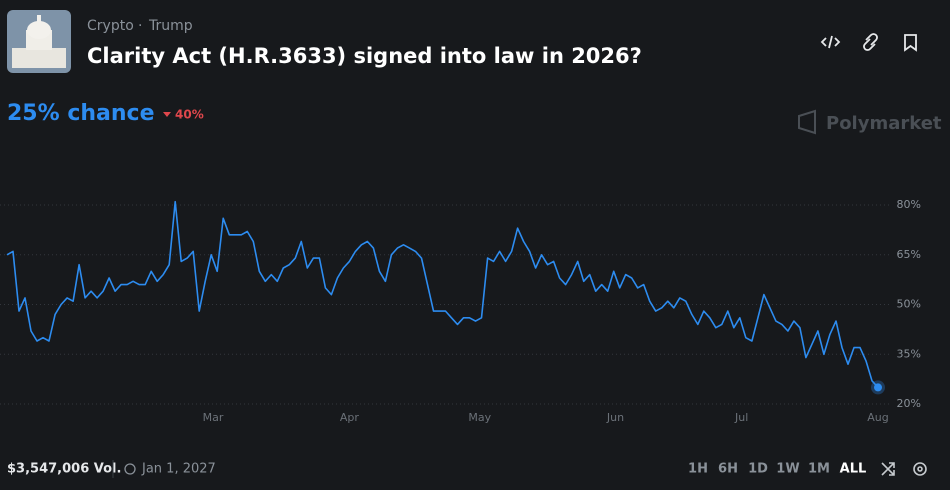 The height and width of the screenshot is (490, 950). I want to click on x-tick-label: Aug, so click(877, 417).